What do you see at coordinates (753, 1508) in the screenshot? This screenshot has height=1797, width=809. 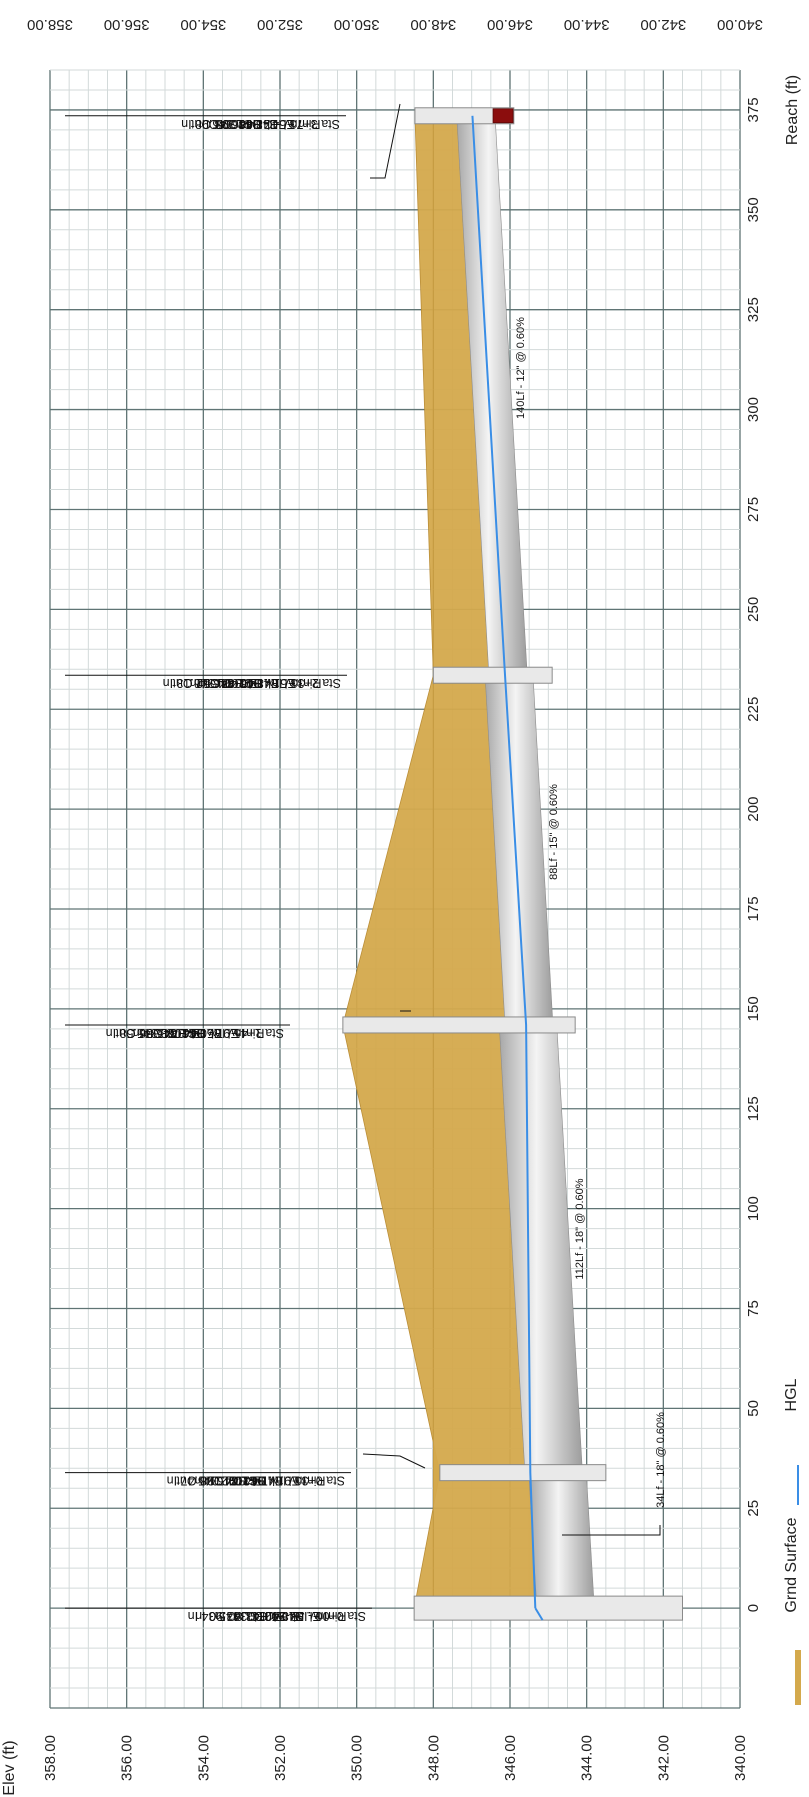 I see `x-tick-label: 25` at bounding box center [753, 1508].